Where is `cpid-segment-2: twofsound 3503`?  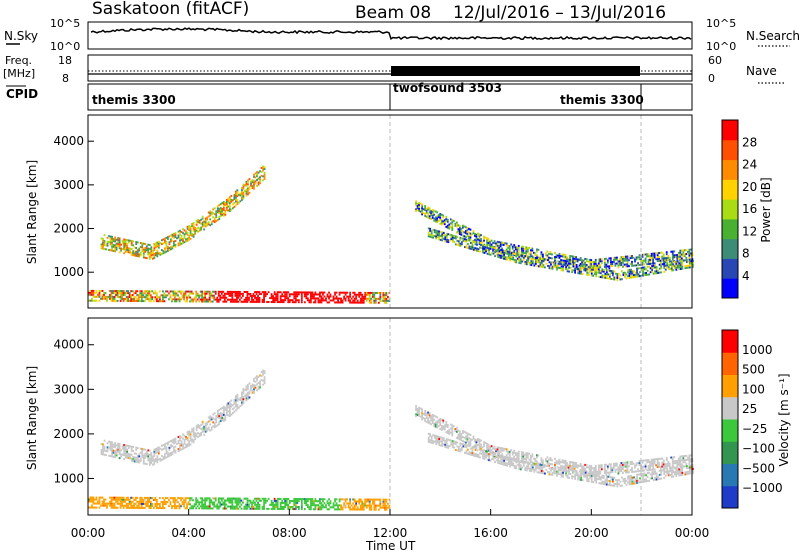 cpid-segment-2: twofsound 3503 is located at coordinates (447, 88).